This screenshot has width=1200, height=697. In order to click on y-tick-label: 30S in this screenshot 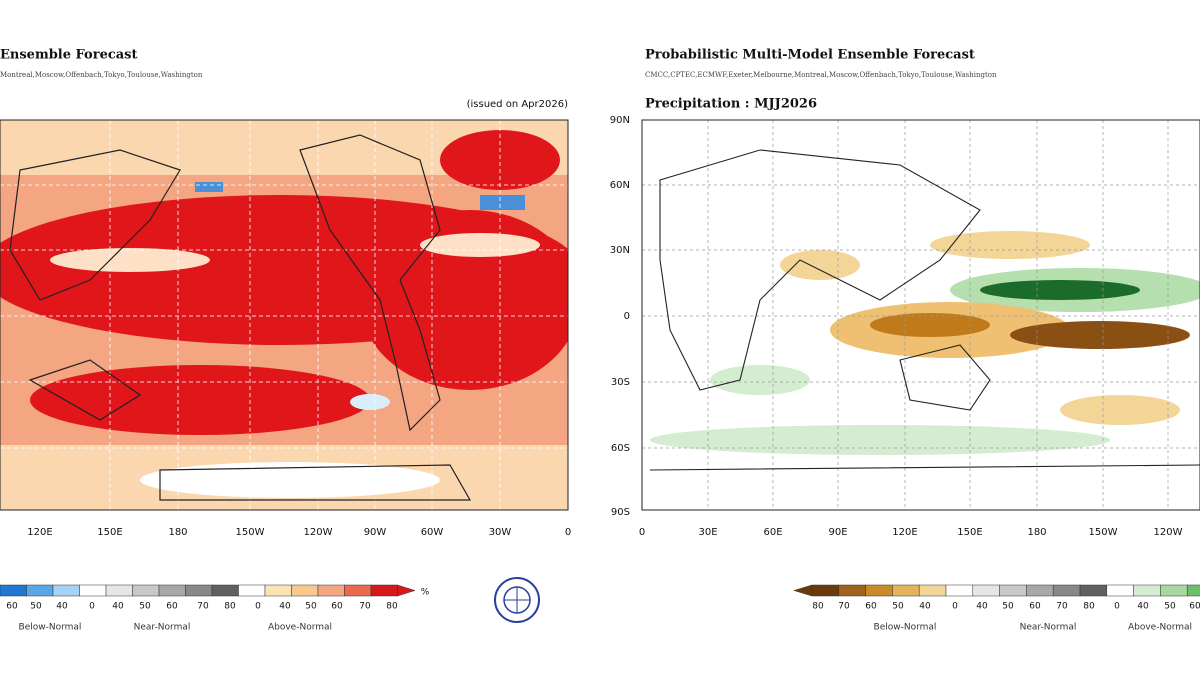, I will do `click(620, 382)`.